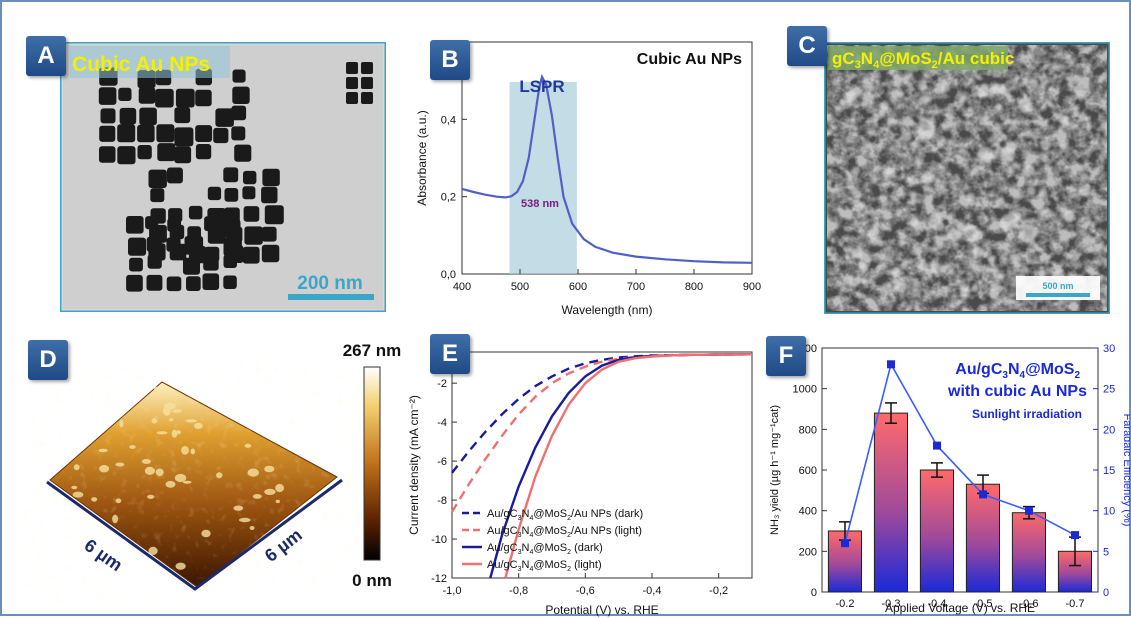  I want to click on y-tick-label: 0,0, so click(448, 275).